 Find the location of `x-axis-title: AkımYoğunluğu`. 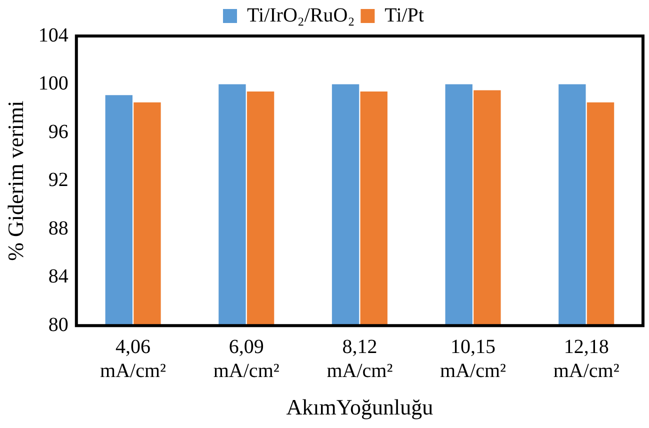

x-axis-title: AkımYoğunluğu is located at coordinates (360, 407).